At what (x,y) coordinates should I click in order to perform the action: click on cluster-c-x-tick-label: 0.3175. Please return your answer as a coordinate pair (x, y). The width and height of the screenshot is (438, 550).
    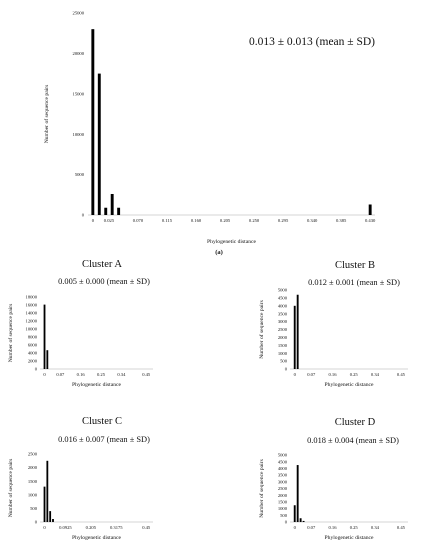
    Looking at the image, I should click on (116, 527).